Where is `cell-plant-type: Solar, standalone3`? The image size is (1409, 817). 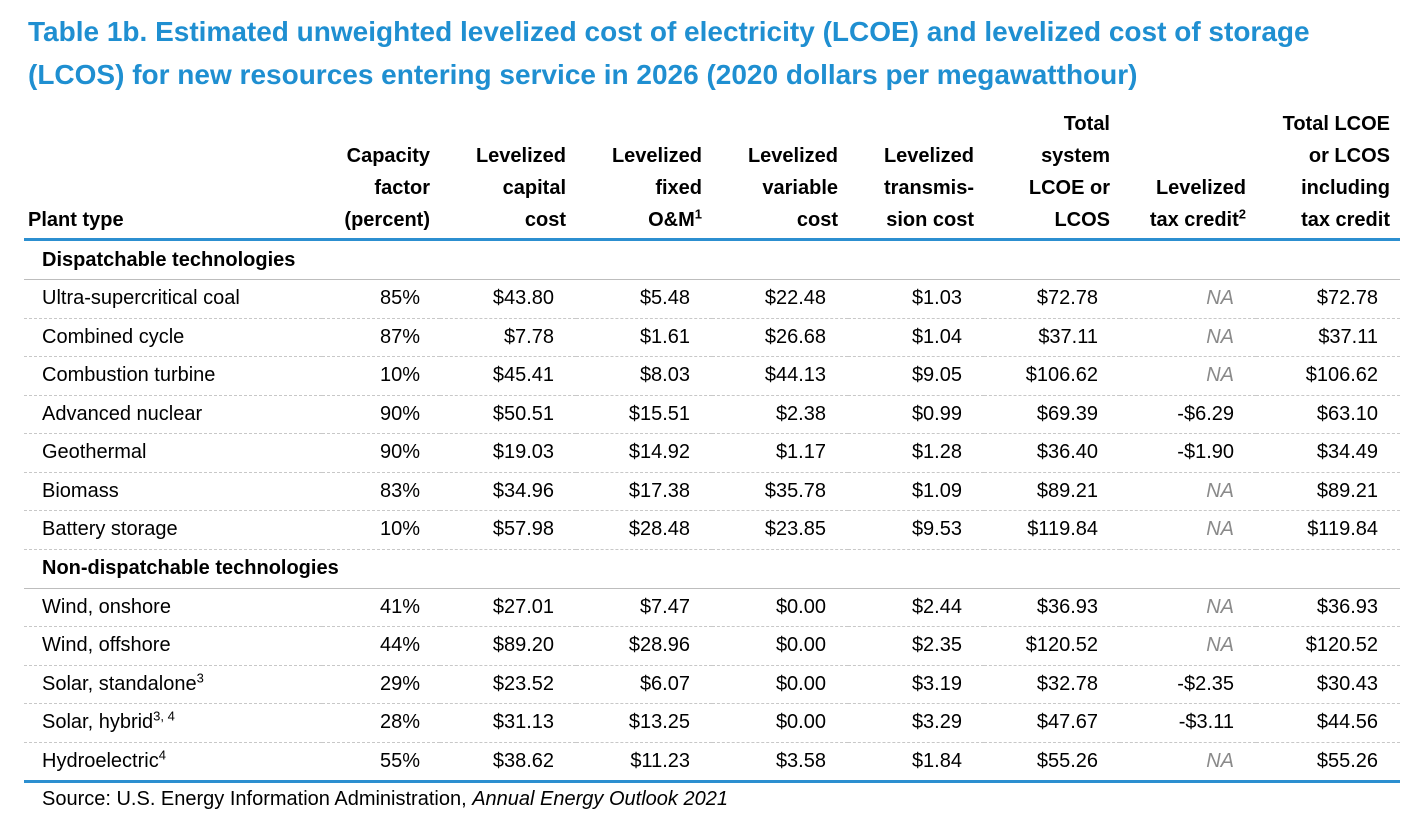
cell-plant-type: Solar, standalone3 is located at coordinates (173, 684).